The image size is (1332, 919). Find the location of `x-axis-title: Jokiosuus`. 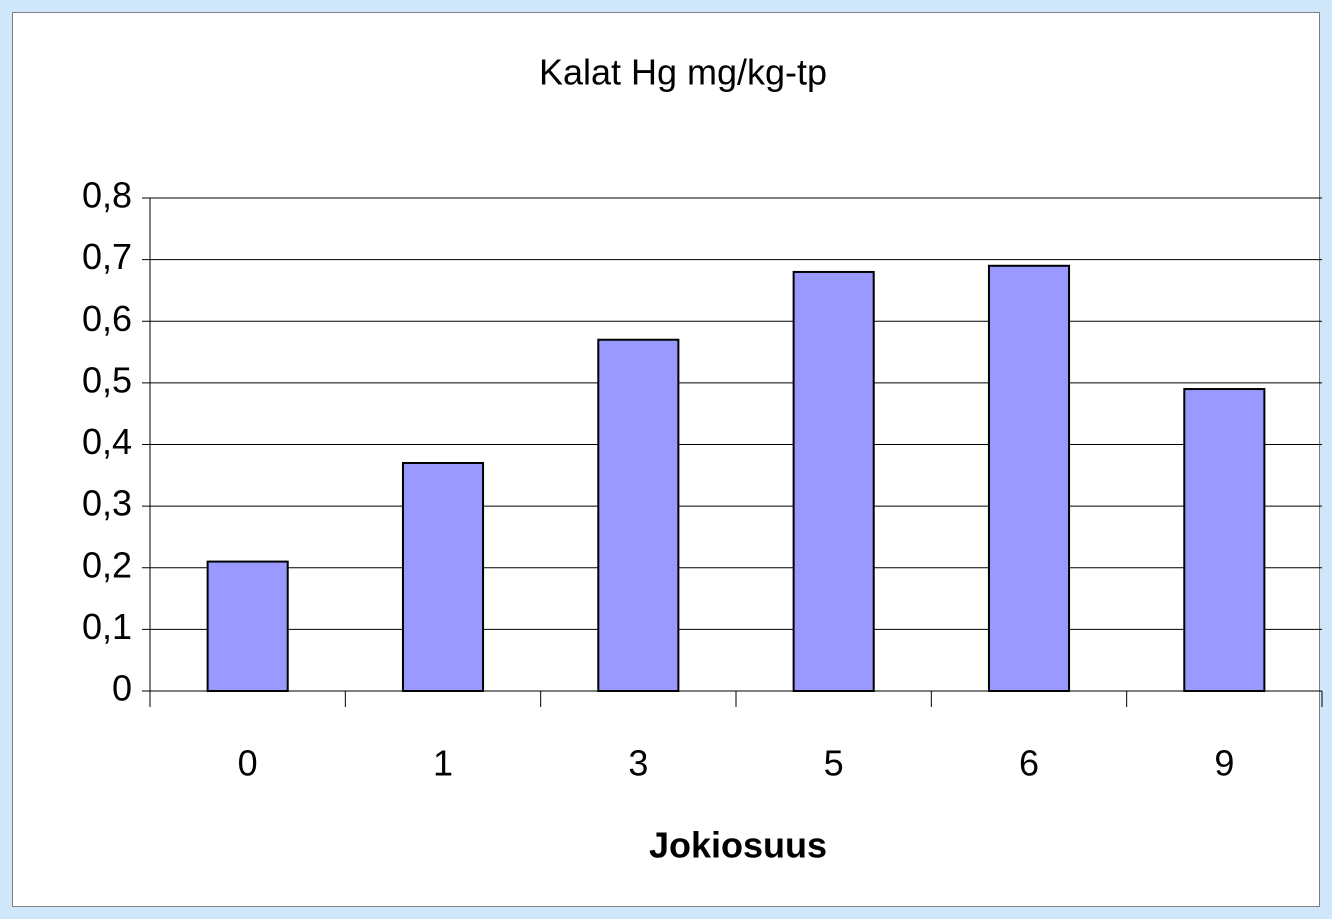

x-axis-title: Jokiosuus is located at coordinates (738, 845).